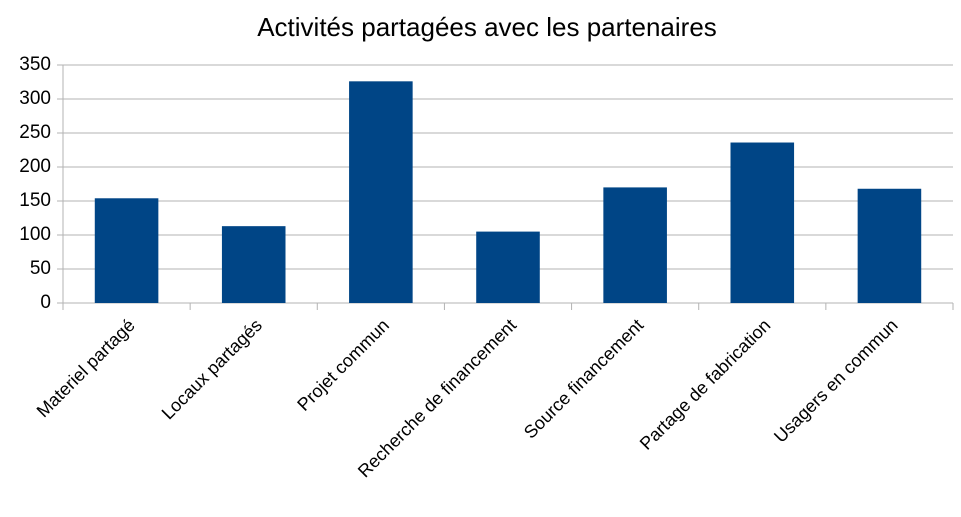  What do you see at coordinates (487, 27) in the screenshot?
I see `chart-title: Activités partagées avec les partenaires` at bounding box center [487, 27].